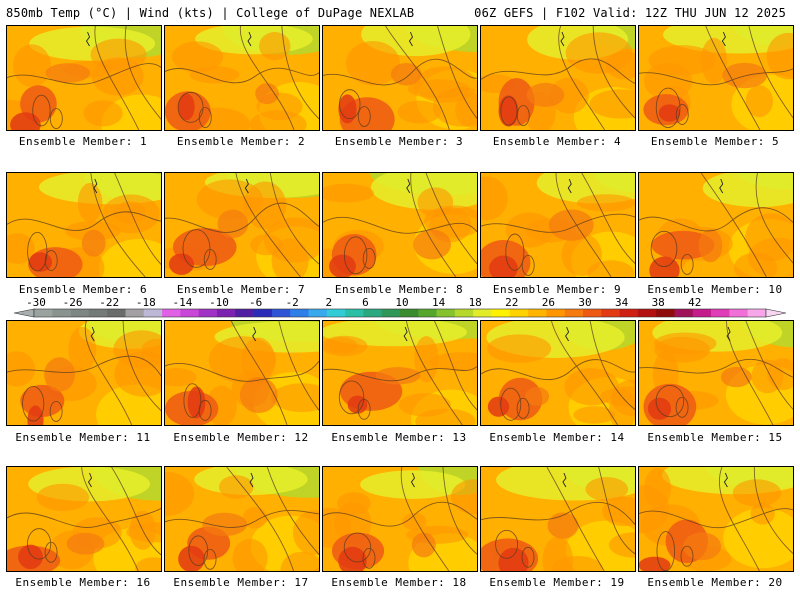 This screenshot has height=600, width=800. What do you see at coordinates (715, 141) in the screenshot?
I see `ensemble-member-label: Ensemble Member: 5` at bounding box center [715, 141].